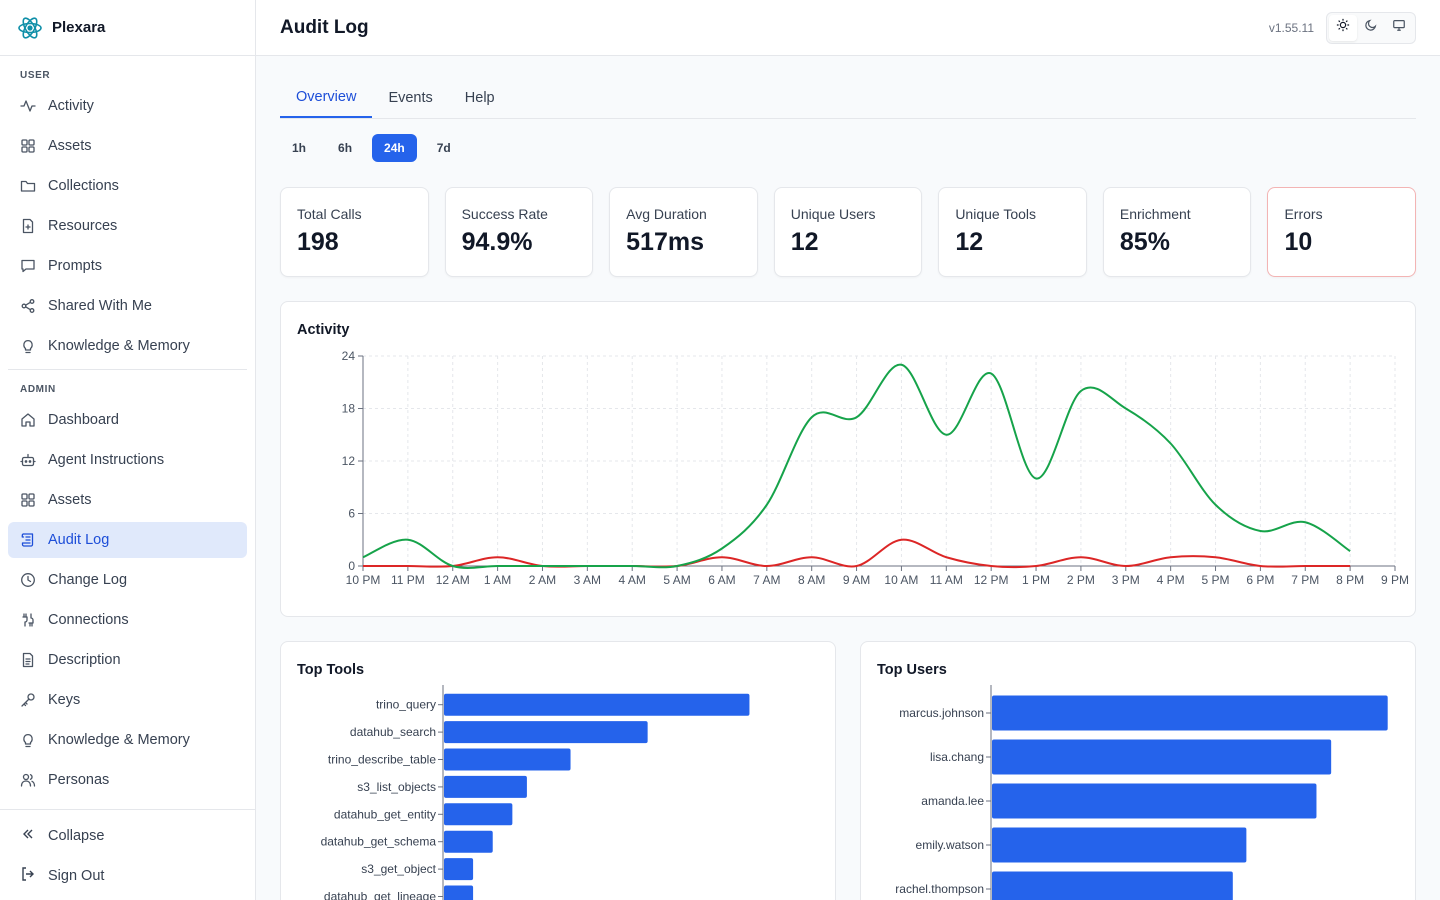 Image resolution: width=1440 pixels, height=900 pixels. I want to click on stat-value: 85%, so click(1144, 242).